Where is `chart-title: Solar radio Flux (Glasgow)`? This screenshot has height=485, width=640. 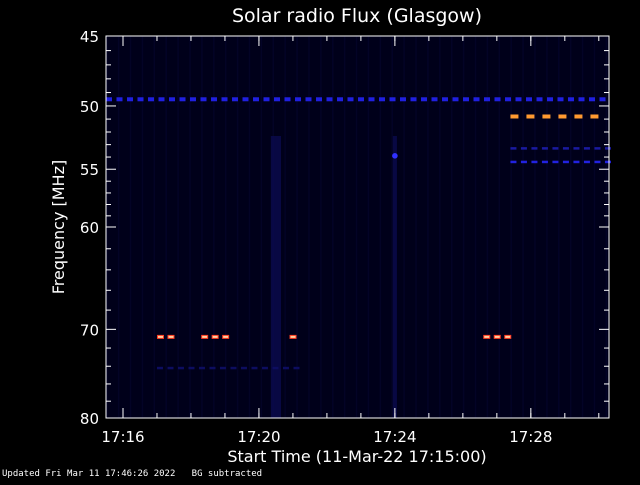
chart-title: Solar radio Flux (Glasgow) is located at coordinates (357, 16).